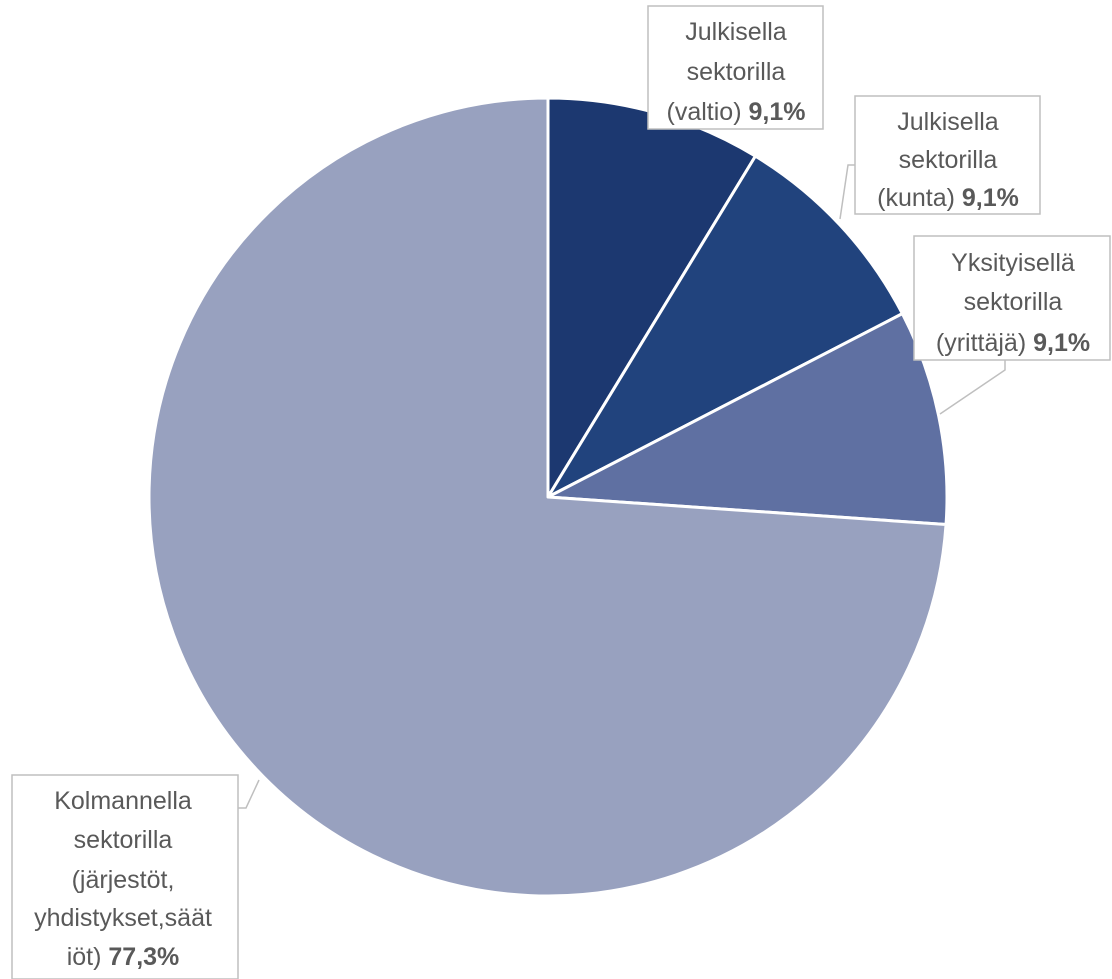 The height and width of the screenshot is (979, 1112). I want to click on data-label-text: (kunta) 9,1%, so click(948, 198).